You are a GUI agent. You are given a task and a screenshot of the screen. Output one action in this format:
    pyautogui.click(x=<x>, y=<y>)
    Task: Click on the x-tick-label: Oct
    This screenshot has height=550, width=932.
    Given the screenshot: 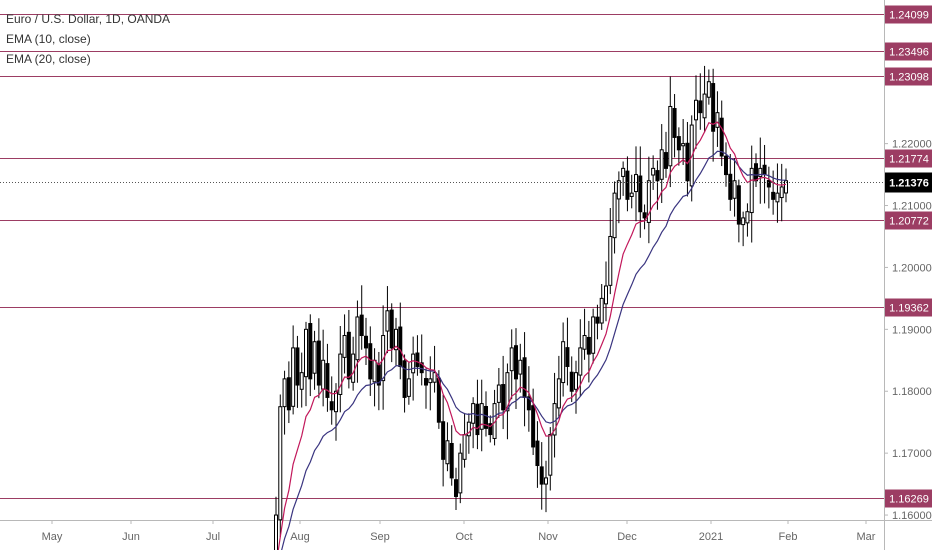 What is the action you would take?
    pyautogui.click(x=463, y=537)
    